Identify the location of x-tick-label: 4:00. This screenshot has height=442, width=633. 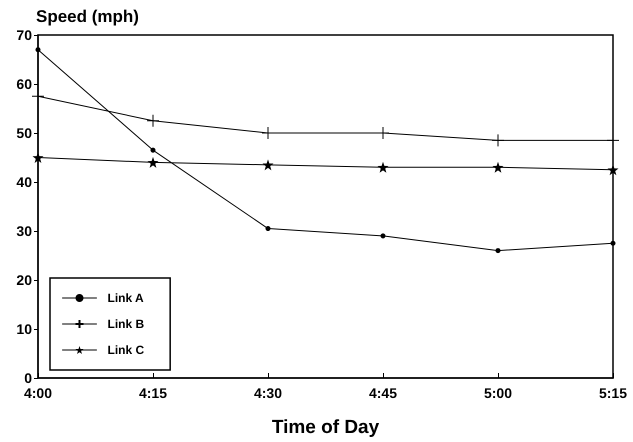
(38, 393).